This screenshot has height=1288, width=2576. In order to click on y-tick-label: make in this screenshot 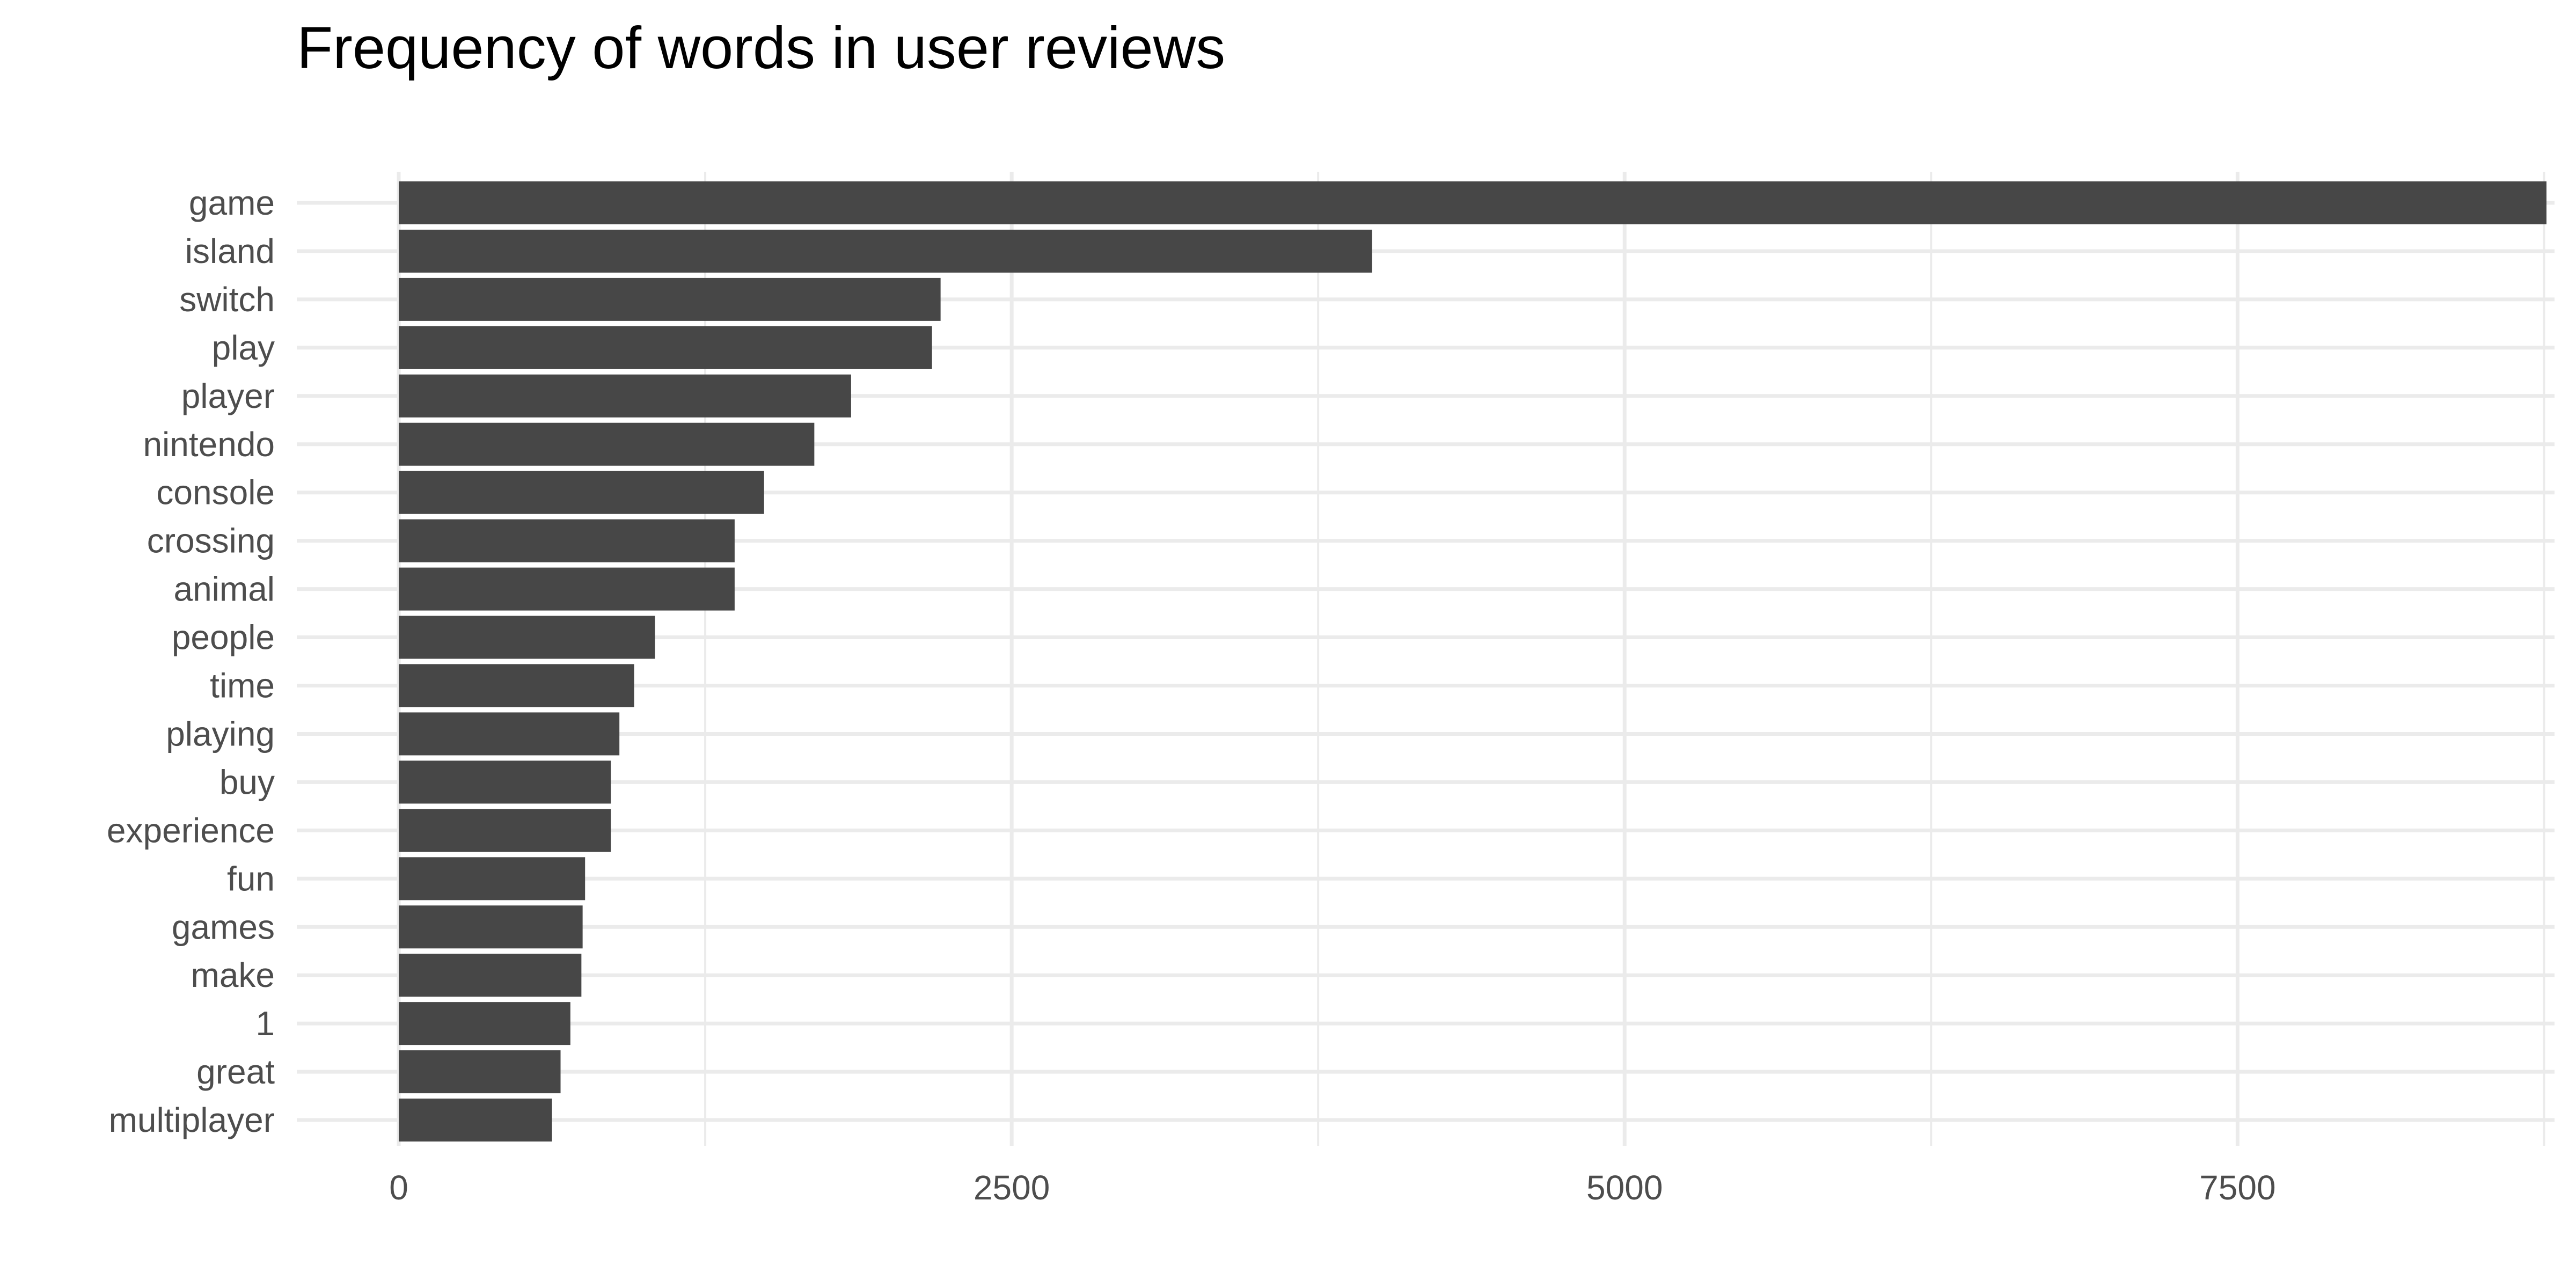, I will do `click(233, 975)`.